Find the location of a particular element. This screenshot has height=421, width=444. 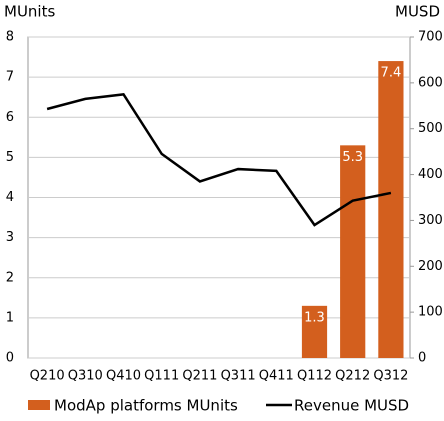

y2-tick-label: 300 is located at coordinates (430, 220).